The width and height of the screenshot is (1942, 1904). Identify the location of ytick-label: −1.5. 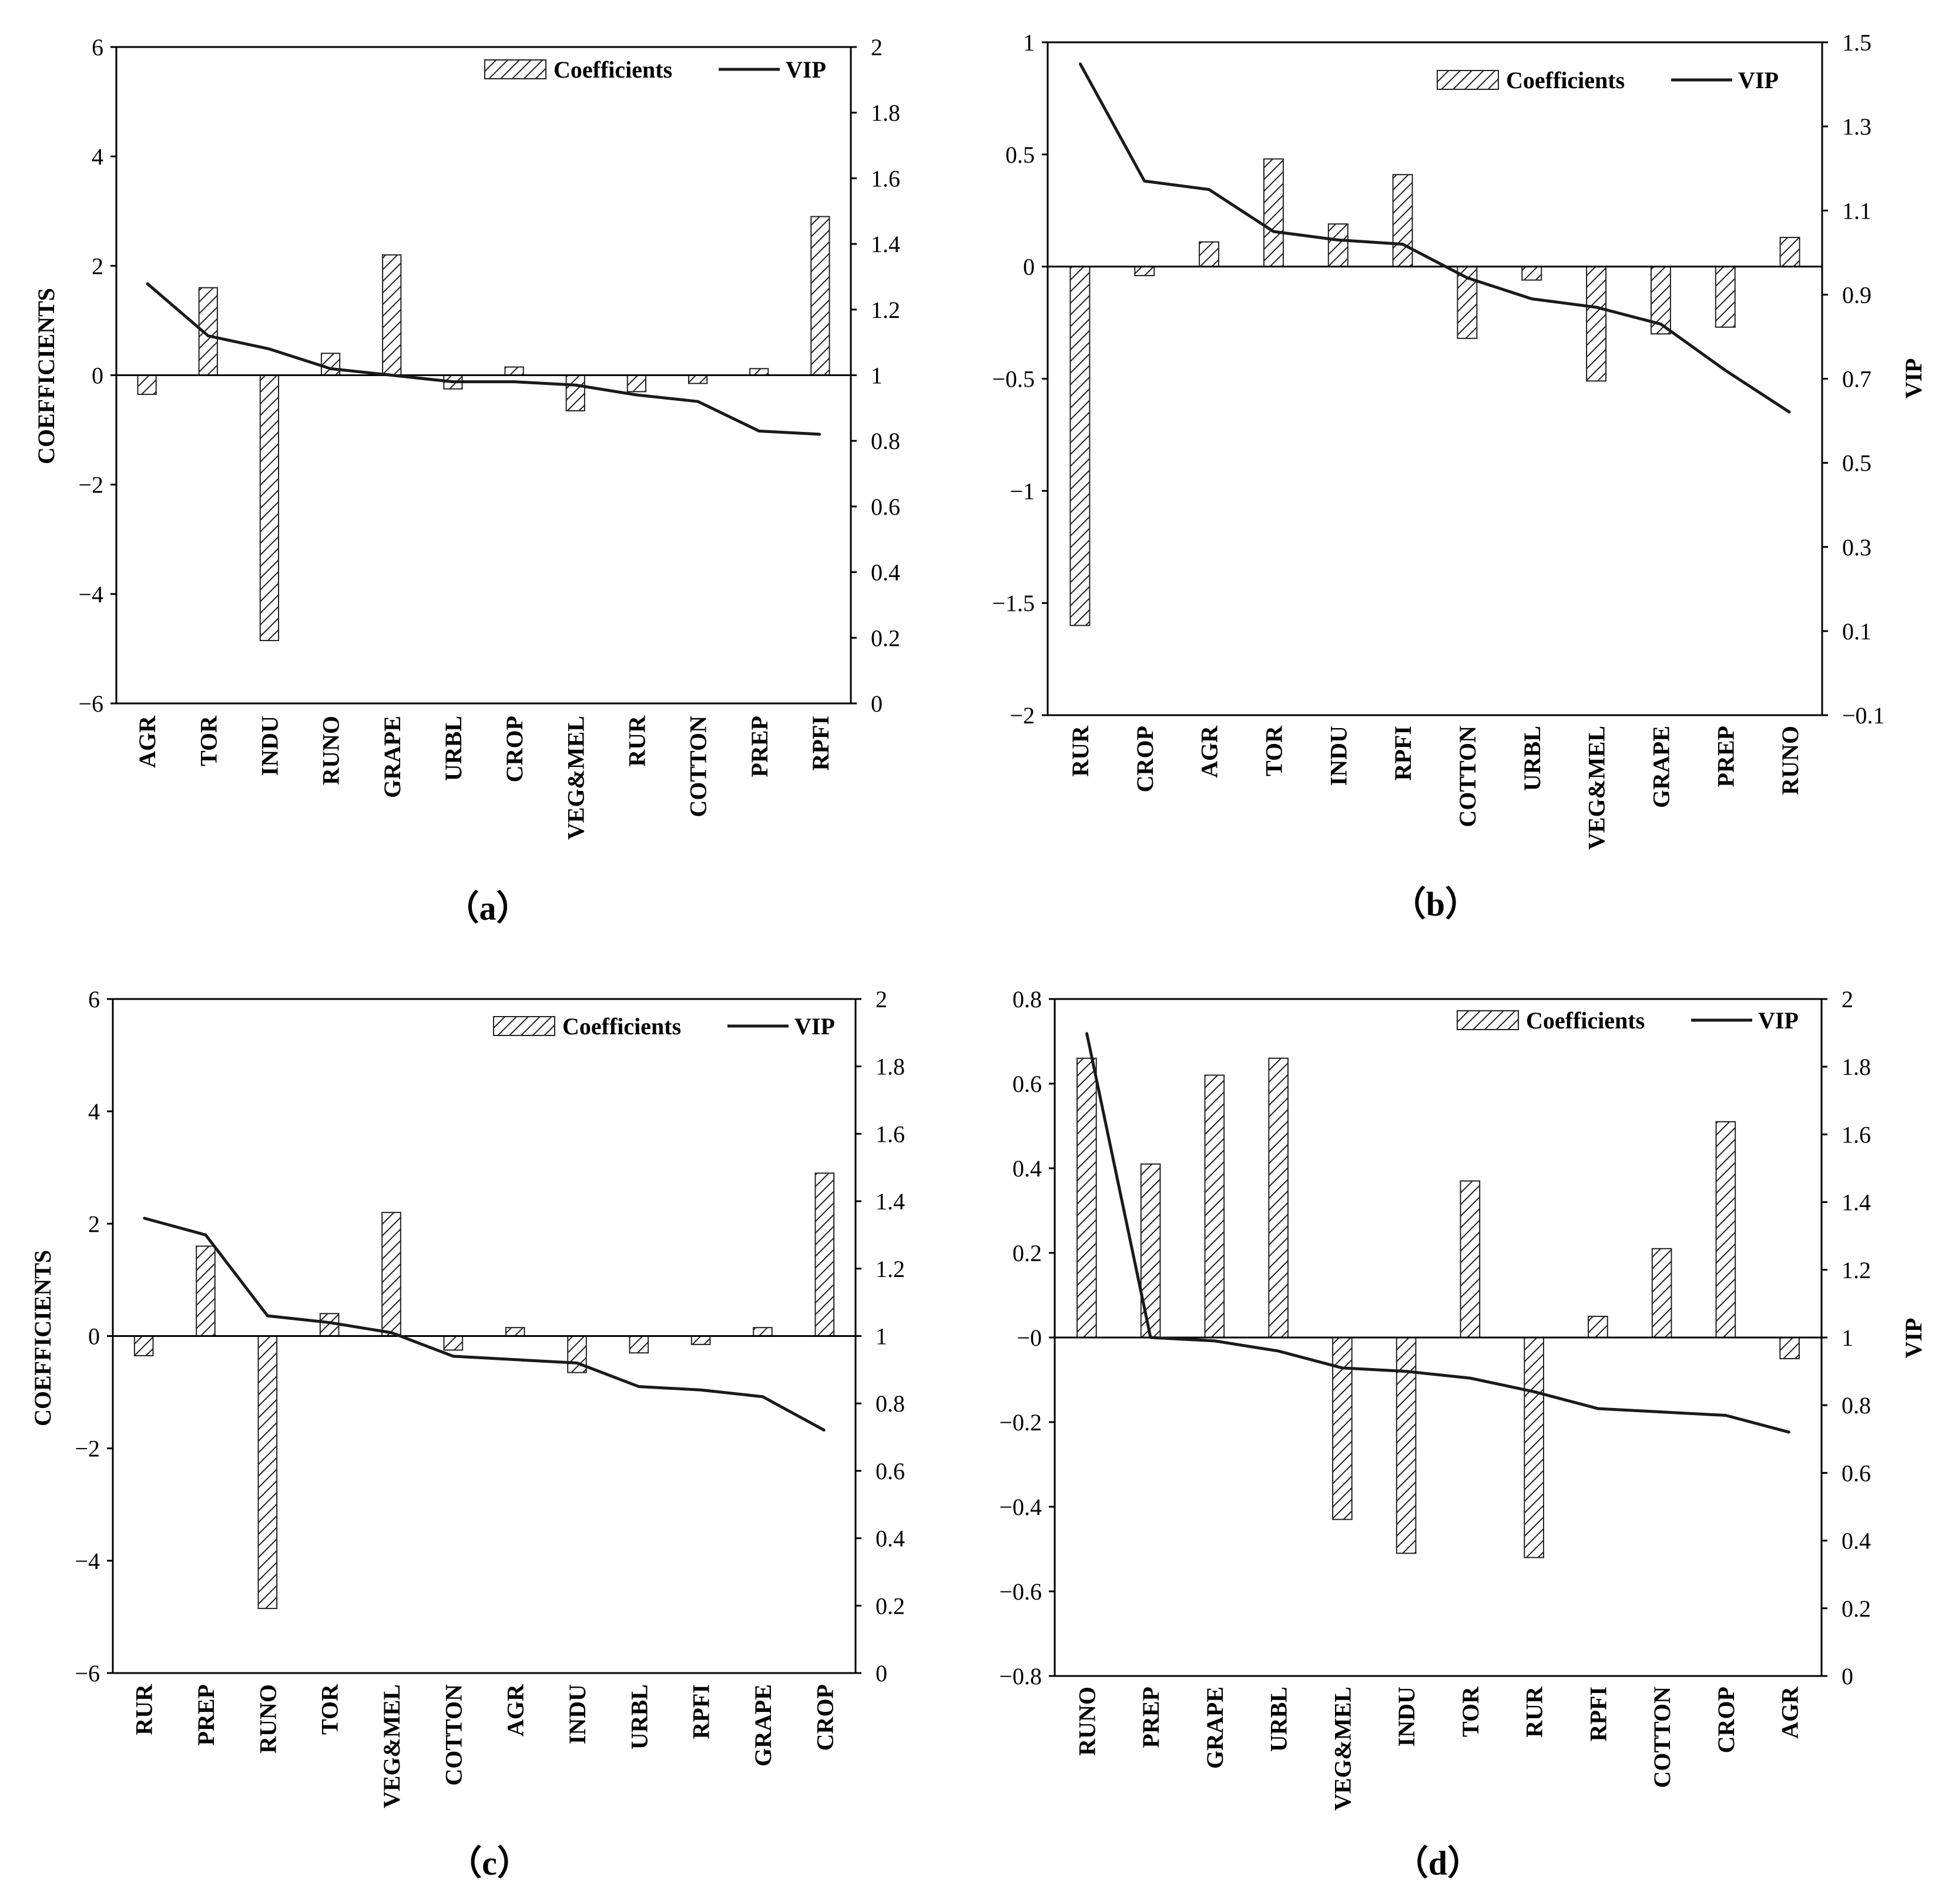
(1013, 603).